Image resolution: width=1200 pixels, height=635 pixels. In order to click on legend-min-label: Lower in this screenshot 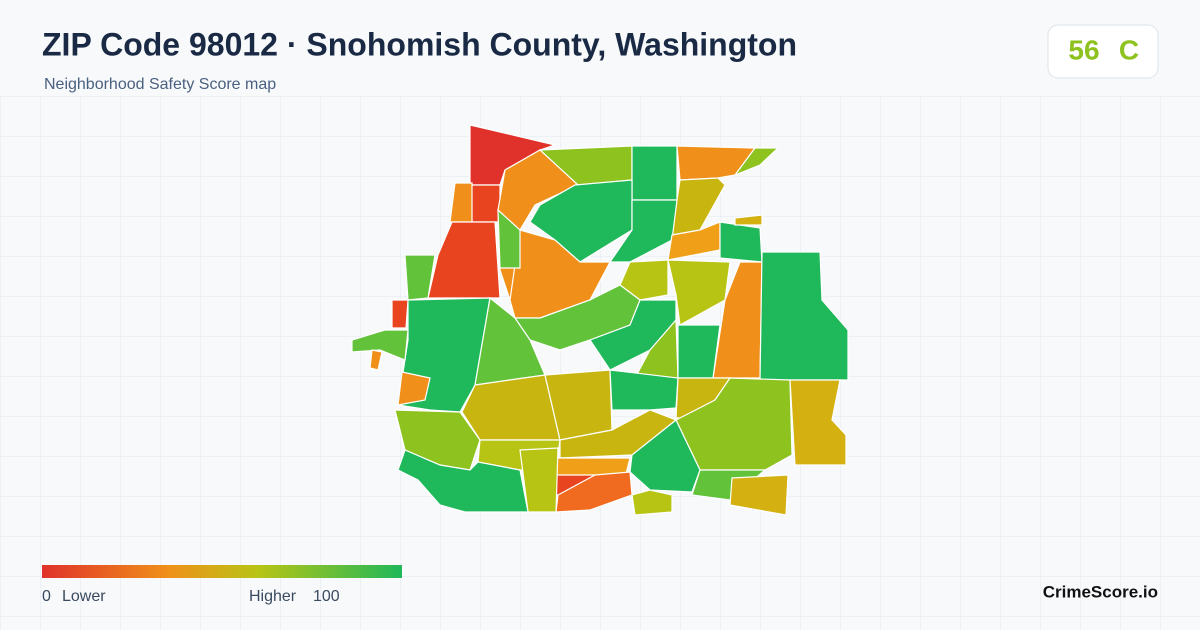, I will do `click(84, 596)`.